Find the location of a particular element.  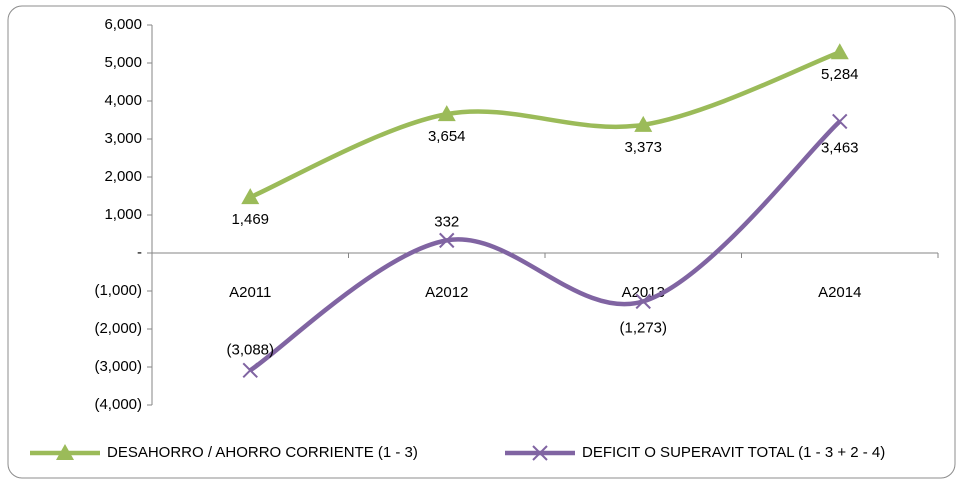

data-label: 332 is located at coordinates (446, 221).